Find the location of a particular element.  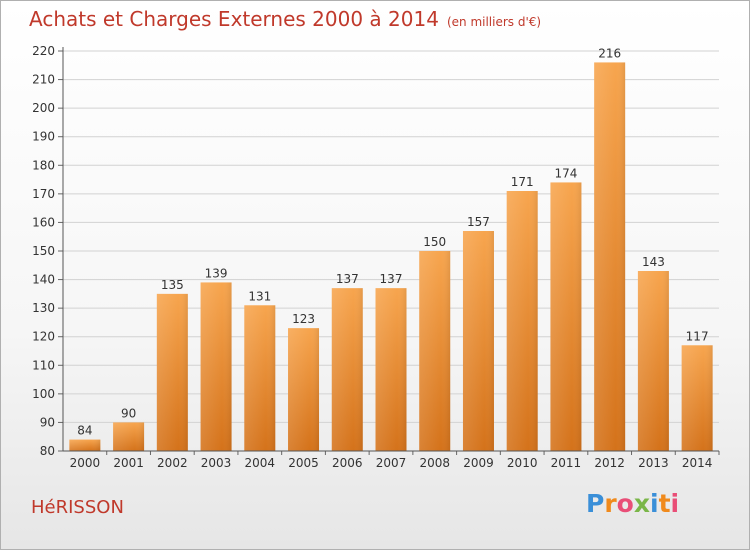

x-tick-label: 2001 is located at coordinates (128, 463).